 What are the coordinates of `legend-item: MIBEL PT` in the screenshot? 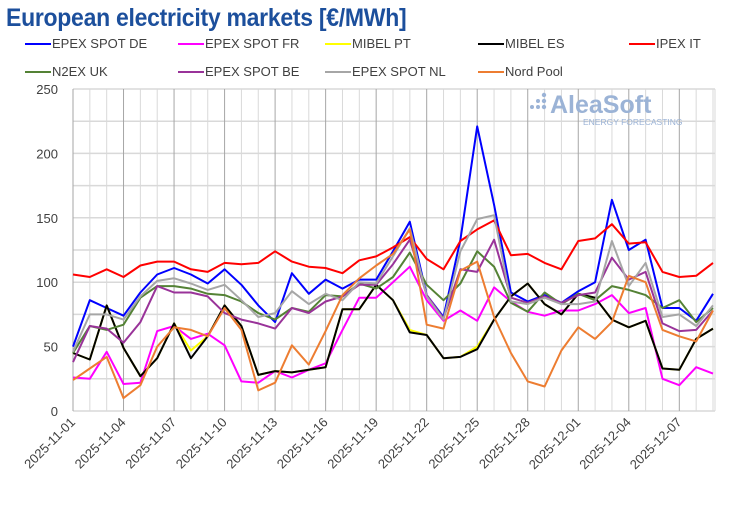 It's located at (368, 43).